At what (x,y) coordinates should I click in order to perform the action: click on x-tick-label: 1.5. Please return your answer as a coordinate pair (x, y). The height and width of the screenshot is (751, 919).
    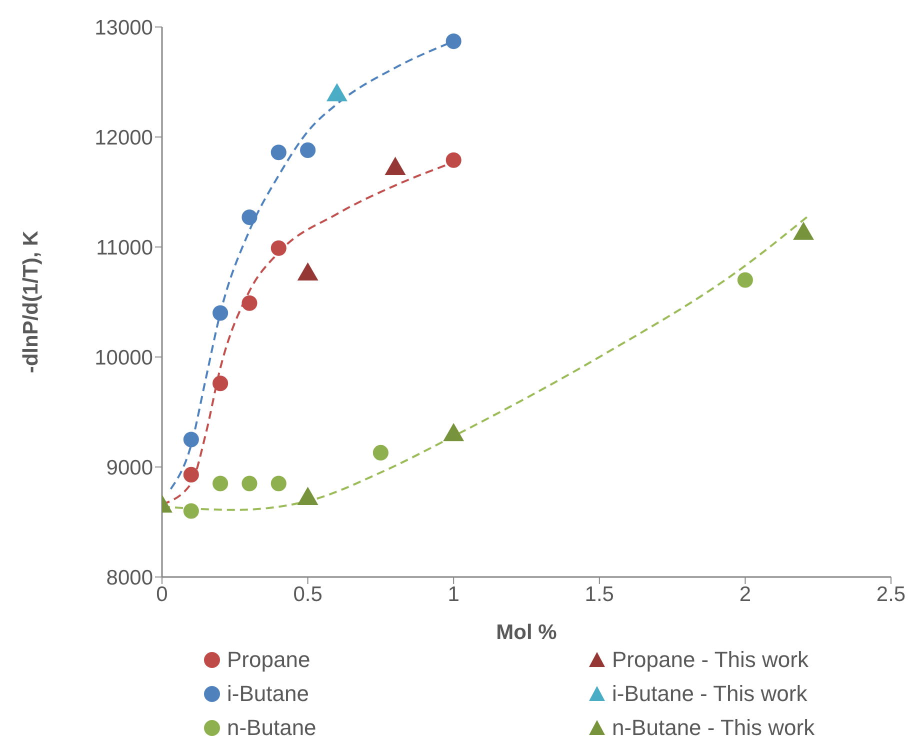
    Looking at the image, I should click on (599, 594).